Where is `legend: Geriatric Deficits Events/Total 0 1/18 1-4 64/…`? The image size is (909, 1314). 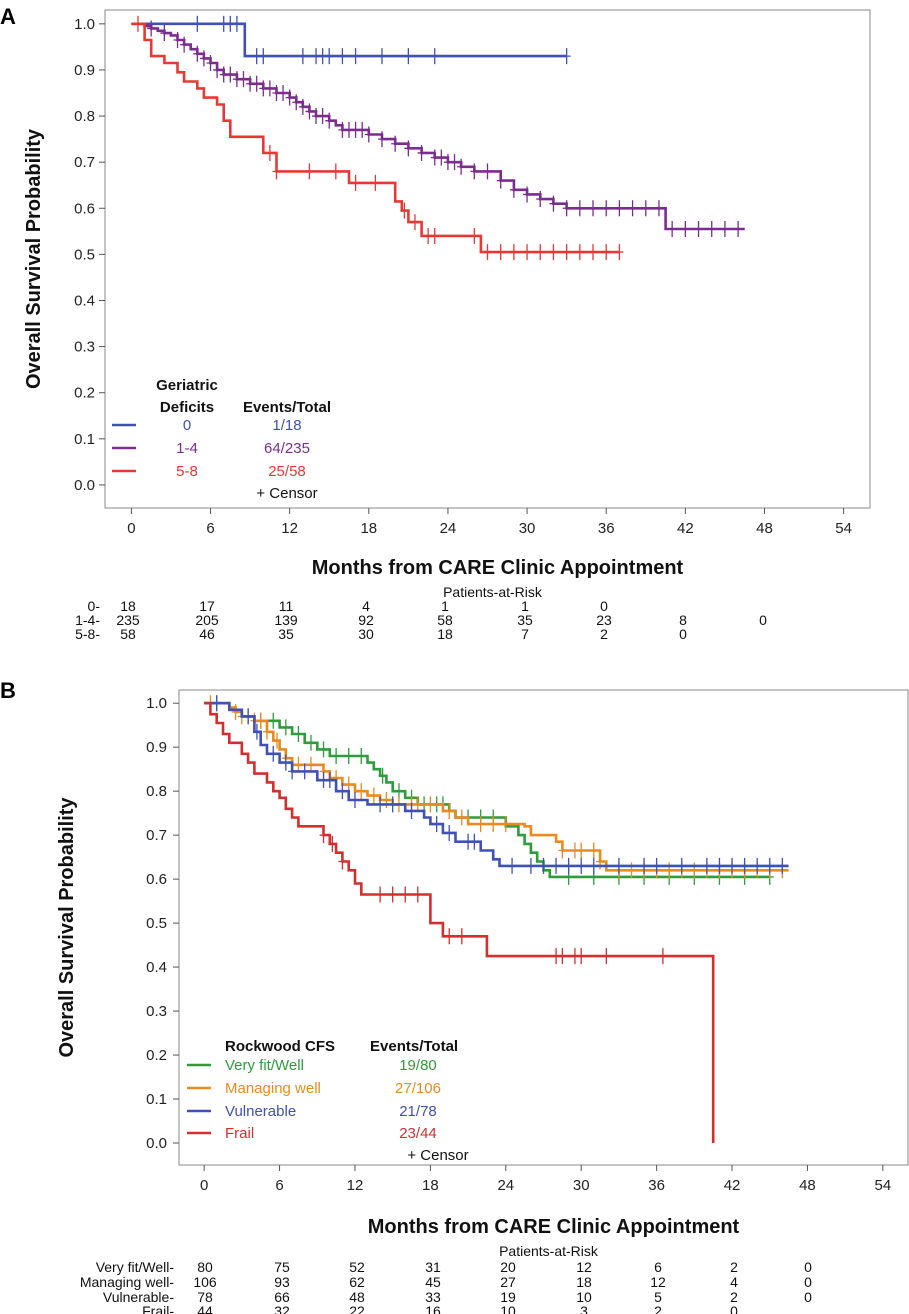 legend: Geriatric Deficits Events/Total 0 1/18 1-4 64/… is located at coordinates (221, 439).